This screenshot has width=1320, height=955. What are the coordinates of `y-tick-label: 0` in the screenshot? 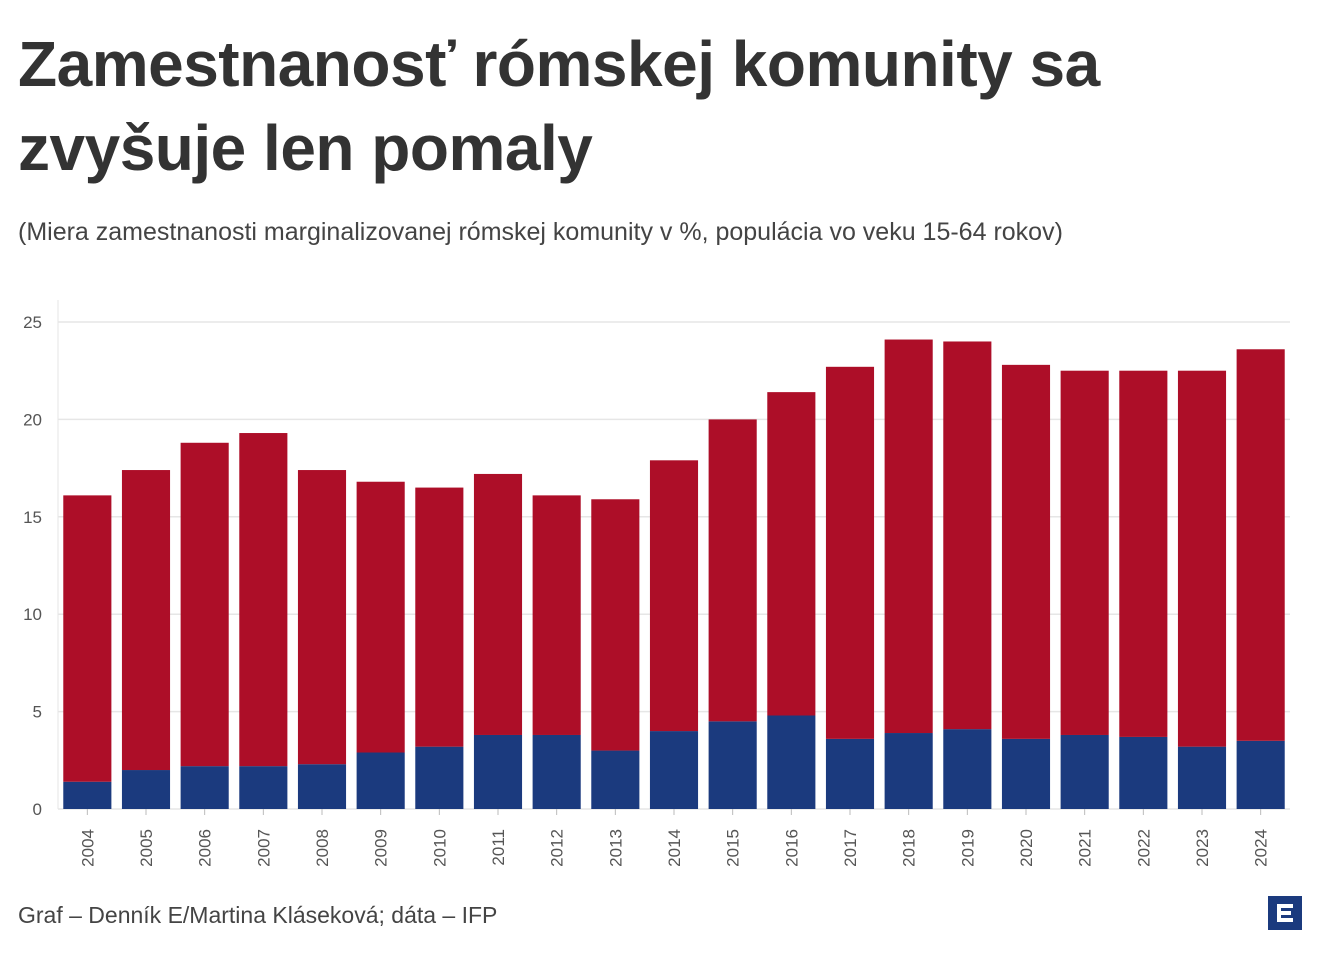 It's located at (37, 809).